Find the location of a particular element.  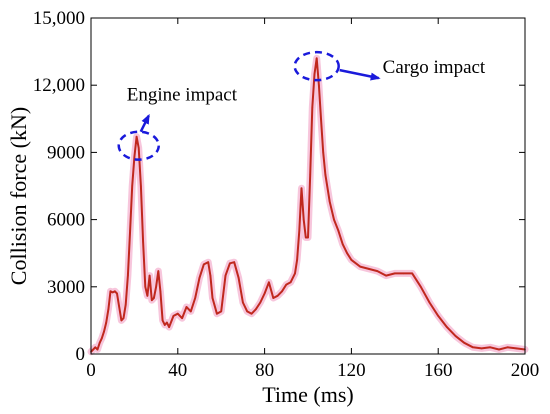

x-tick-label: 160 is located at coordinates (438, 370).